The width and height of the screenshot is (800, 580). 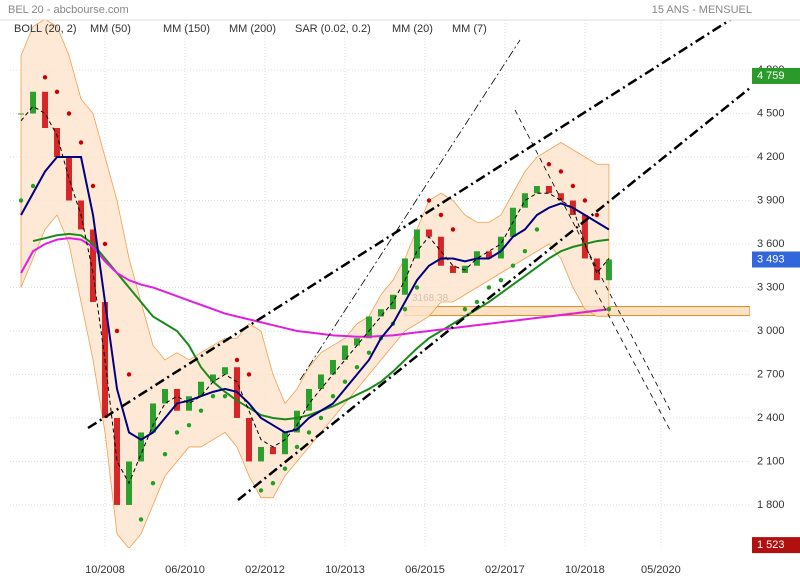 I want to click on y-tick-label: 4 200, so click(x=771, y=157).